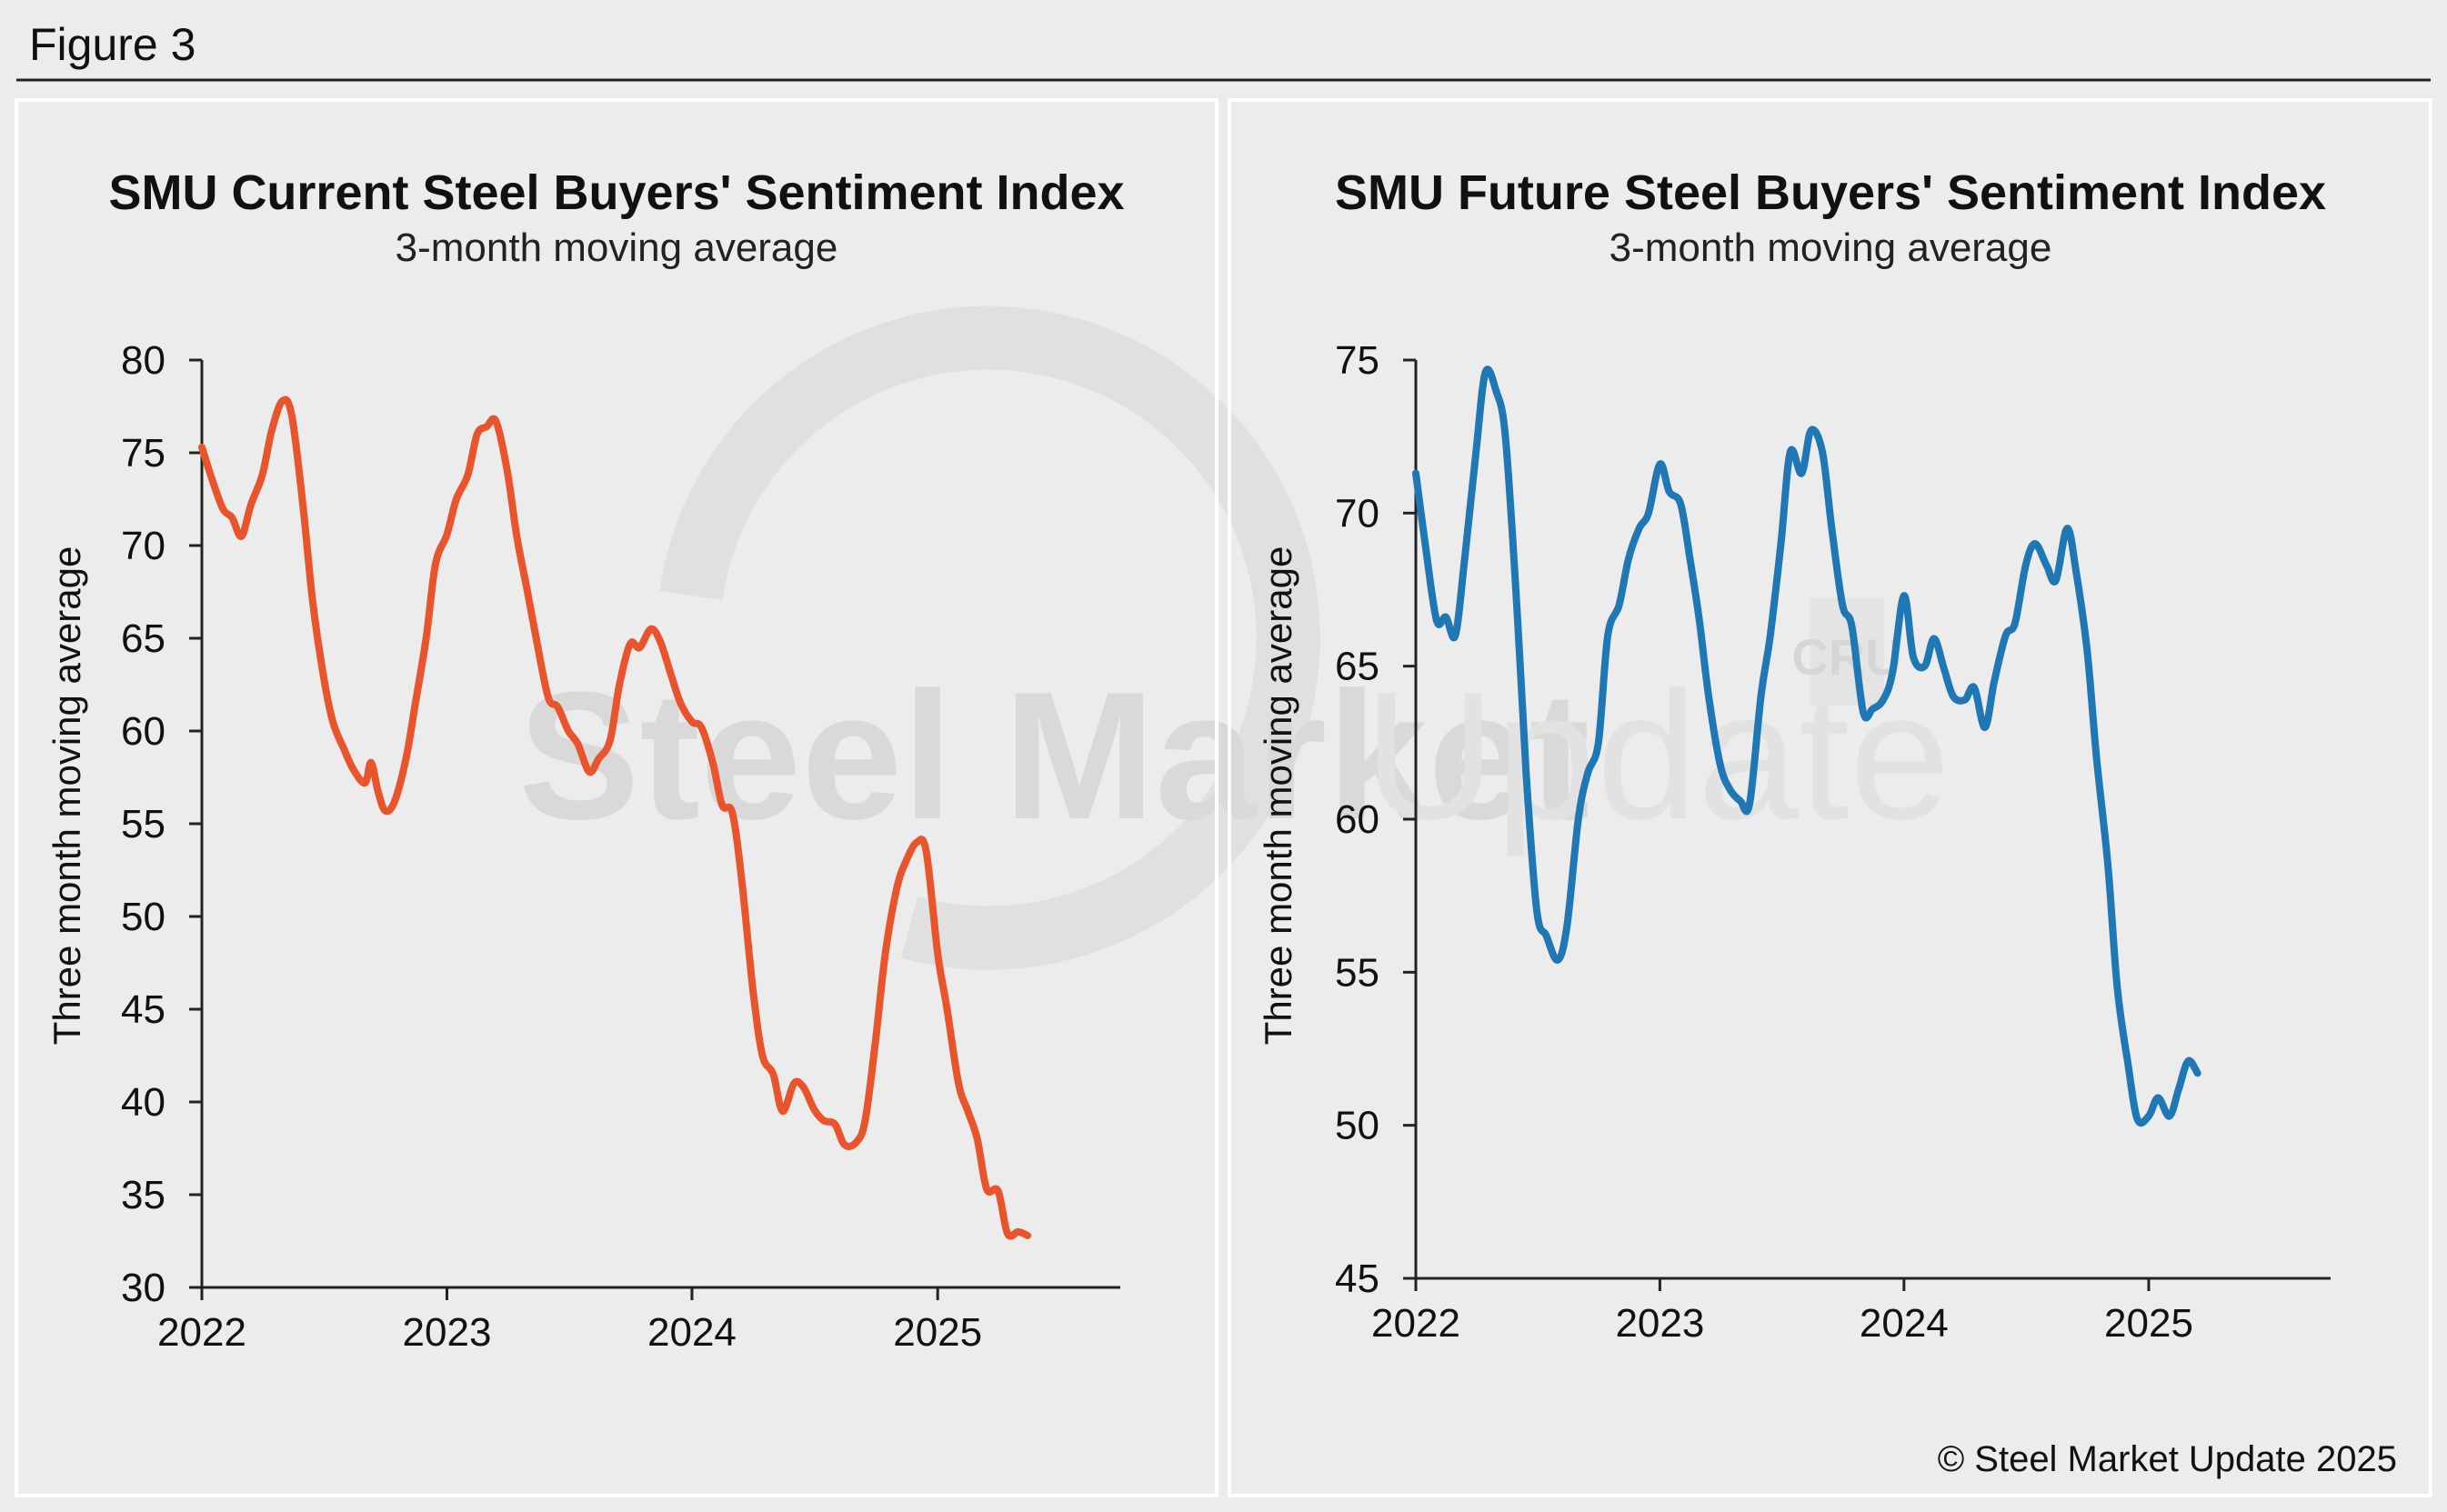 This screenshot has height=1512, width=2447. Describe the element at coordinates (113, 44) in the screenshot. I see `figure-label: Figure 3` at that location.